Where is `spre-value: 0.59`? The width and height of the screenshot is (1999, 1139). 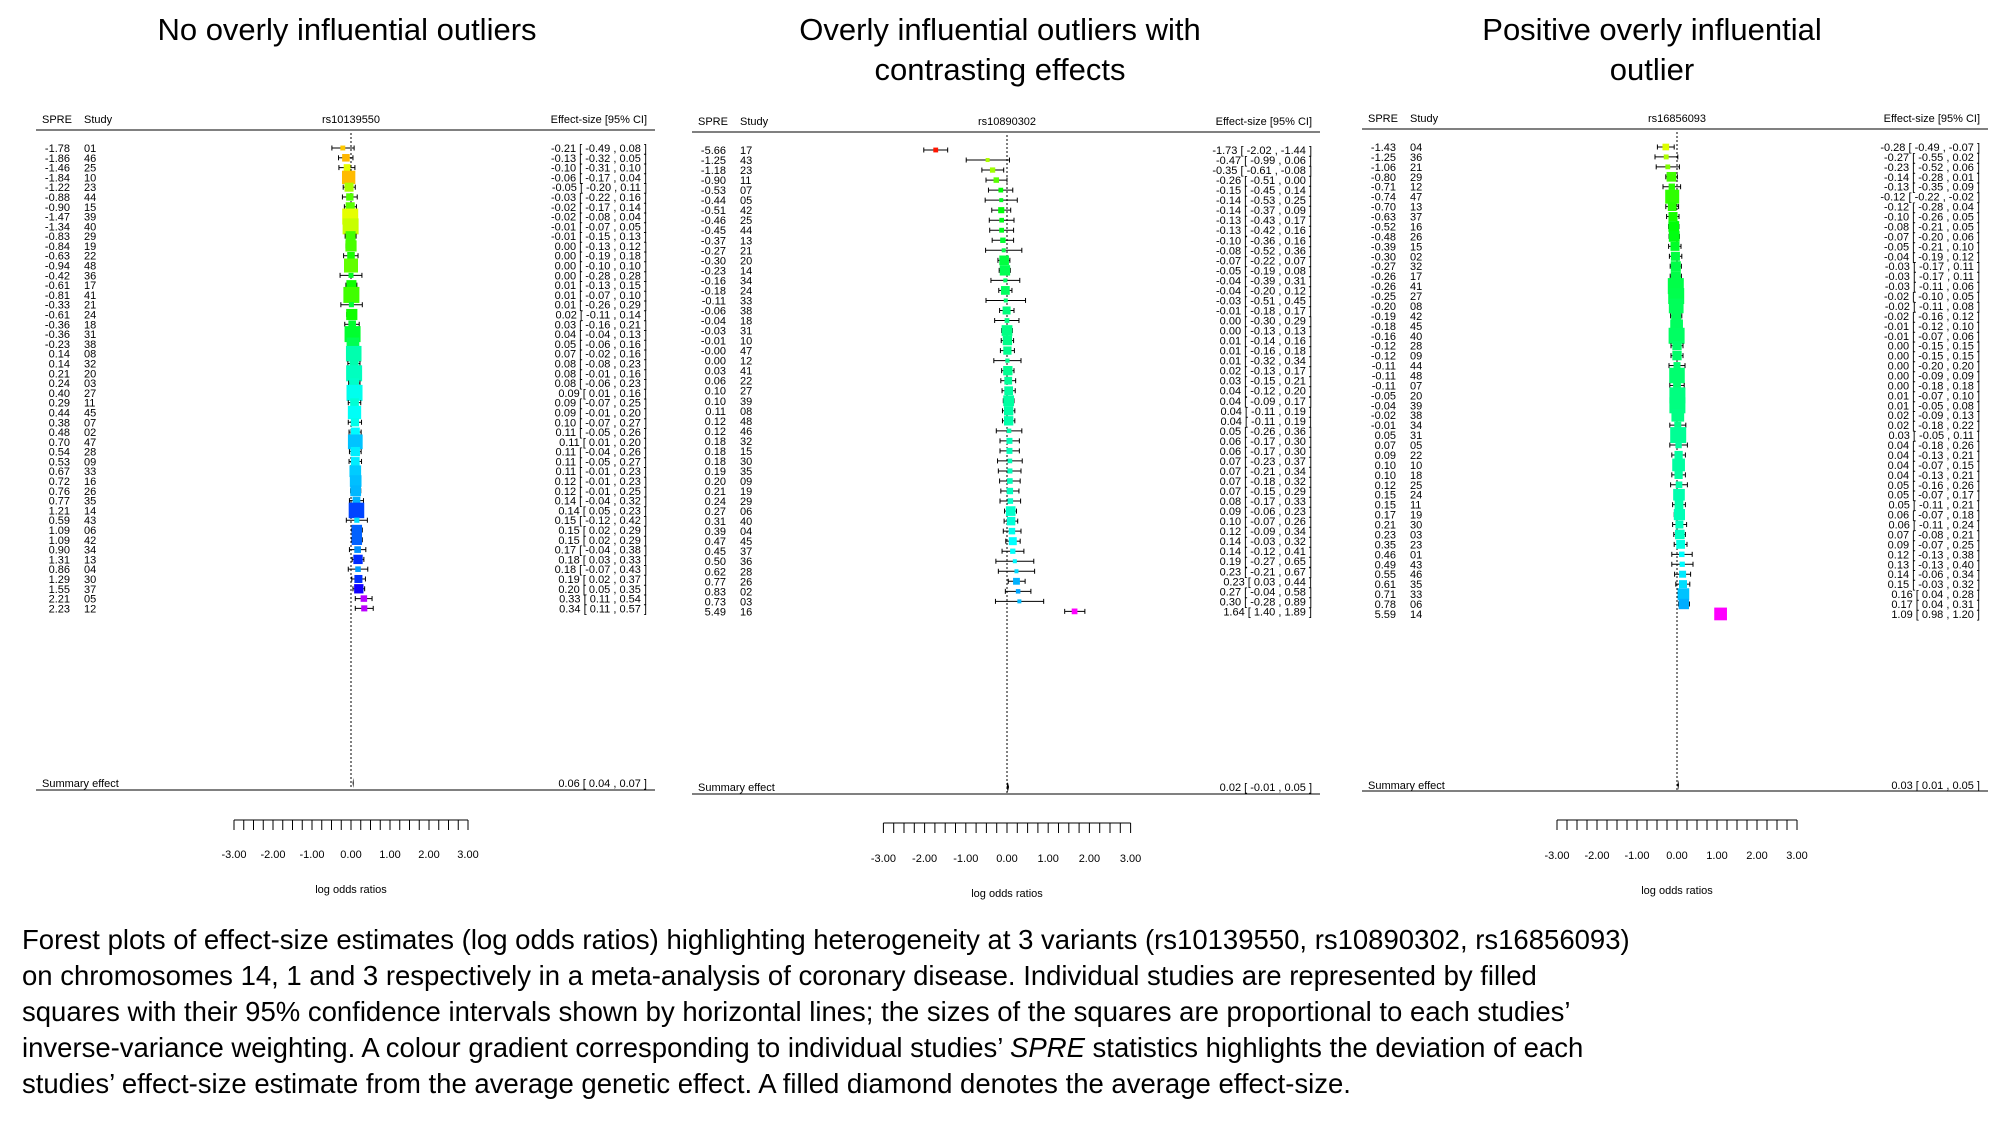
spre-value: 0.59 is located at coordinates (59, 521).